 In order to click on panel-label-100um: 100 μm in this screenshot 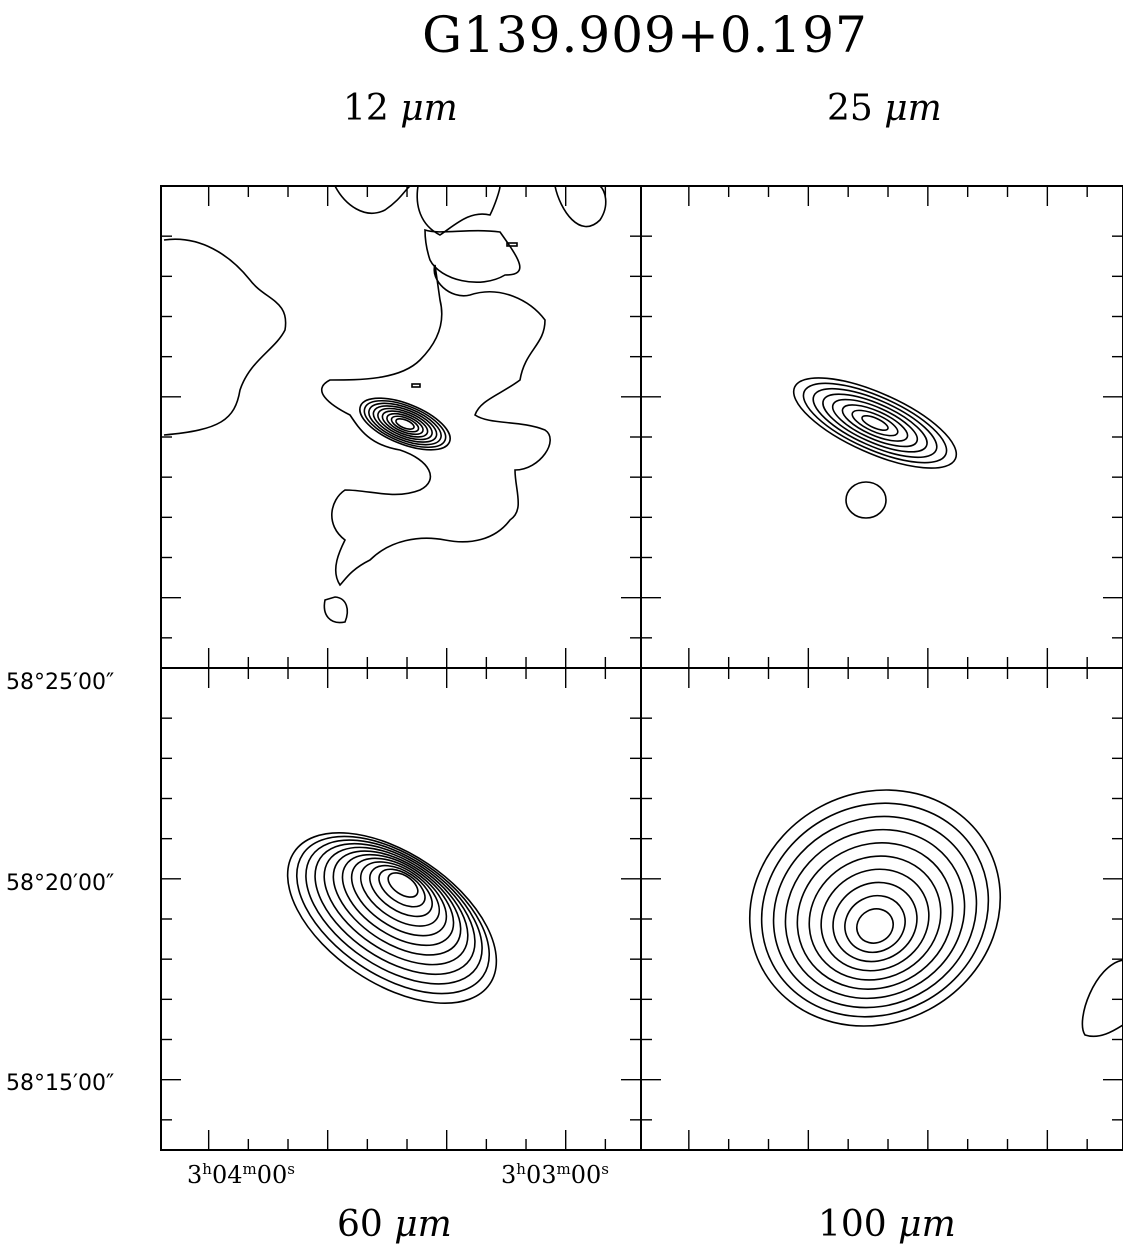, I will do `click(887, 1224)`.